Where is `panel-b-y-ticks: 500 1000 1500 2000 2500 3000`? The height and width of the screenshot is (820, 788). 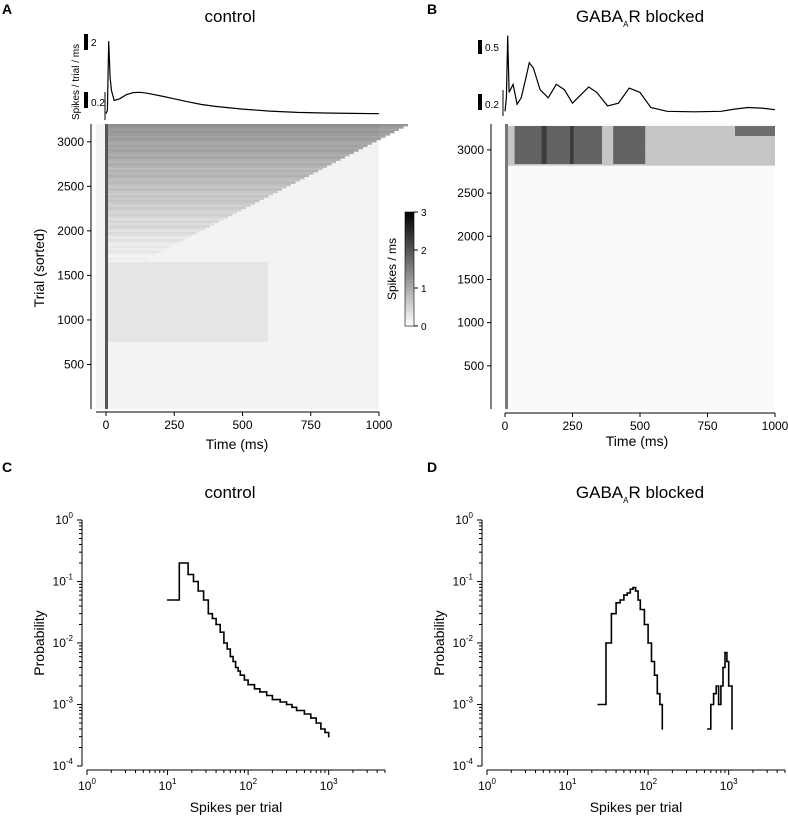
panel-b-y-ticks: 500 1000 1500 2000 2500 3000 is located at coordinates (474, 258).